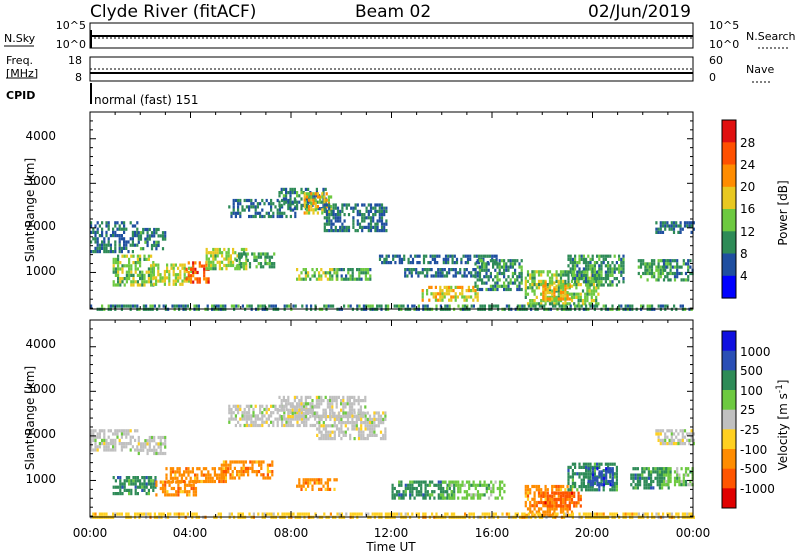 The height and width of the screenshot is (558, 800). What do you see at coordinates (753, 450) in the screenshot?
I see `vel-cbar-tick-neg100: -100` at bounding box center [753, 450].